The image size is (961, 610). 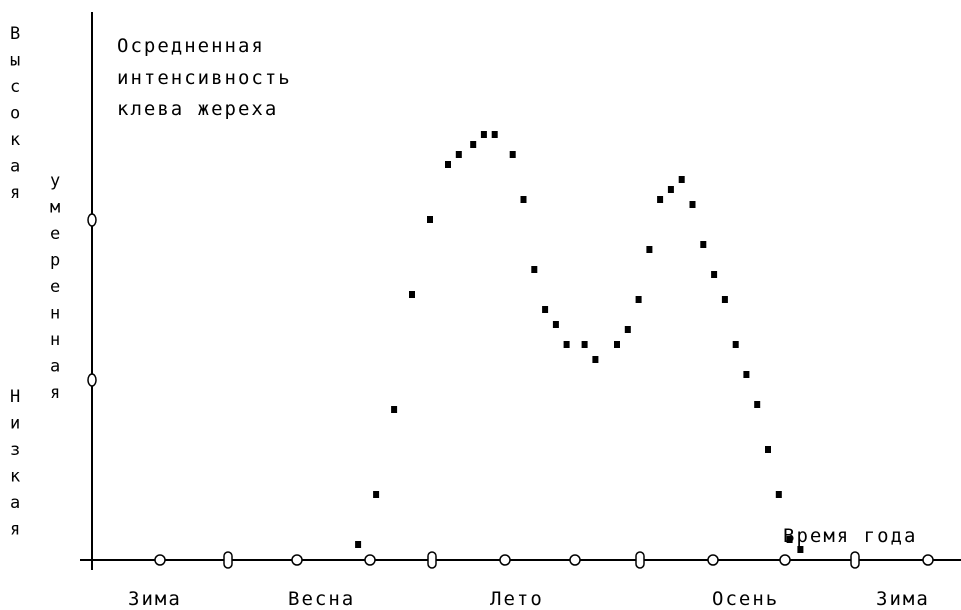 What do you see at coordinates (15, 424) in the screenshot?
I see `y-level-low-letter: и` at bounding box center [15, 424].